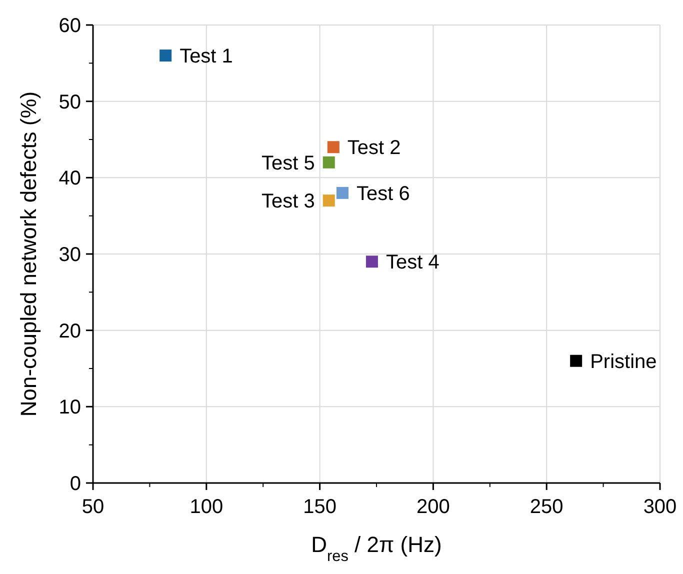 This screenshot has width=683, height=574. What do you see at coordinates (433, 507) in the screenshot?
I see `x-tick-label: 200` at bounding box center [433, 507].